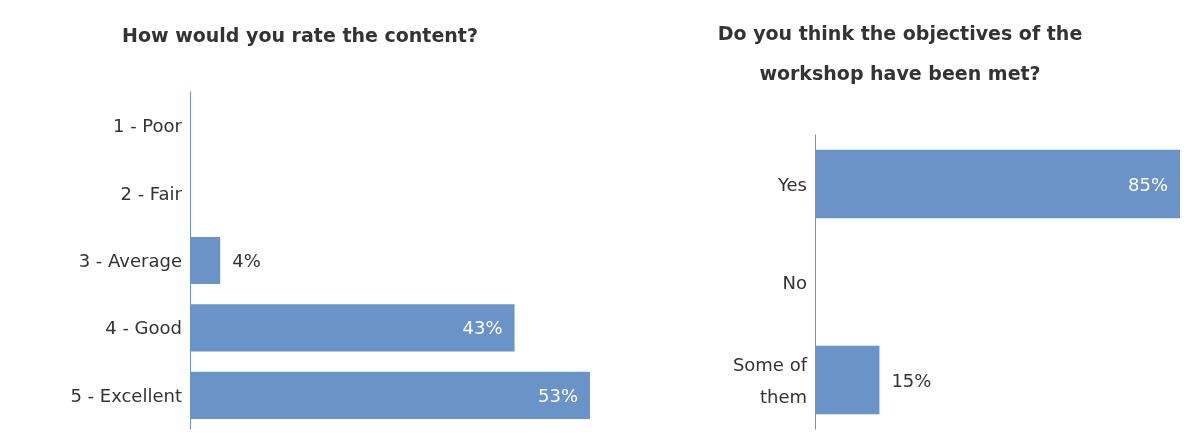 The height and width of the screenshot is (437, 1200). I want to click on chart-title: How would you rate the content?, so click(300, 35).